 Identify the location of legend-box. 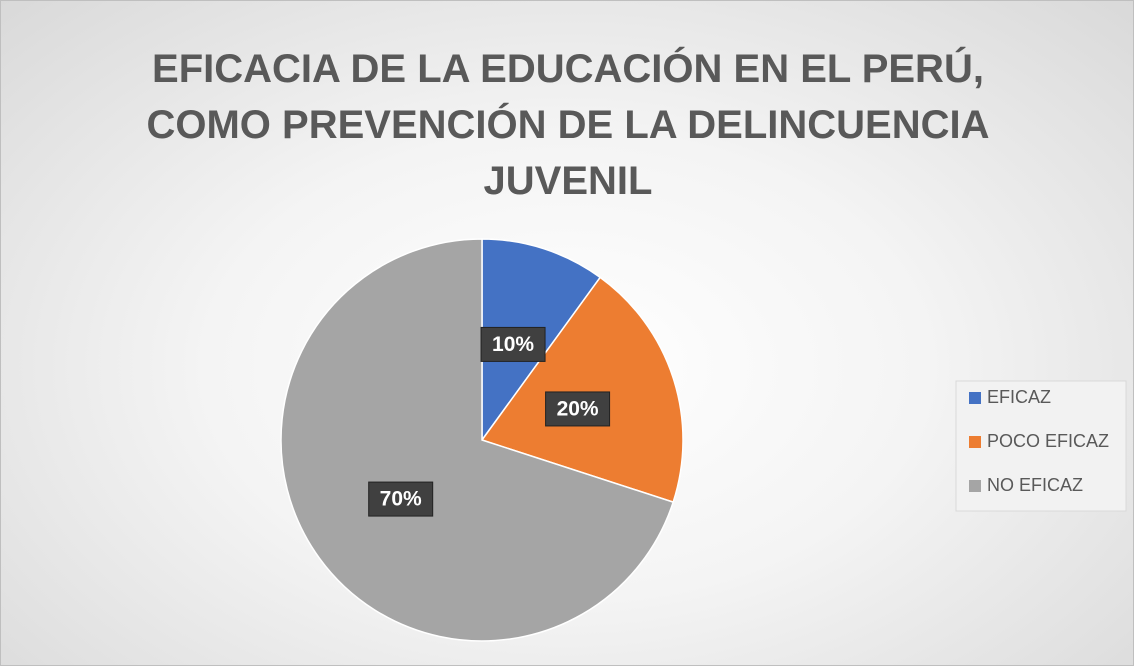
(1041, 446).